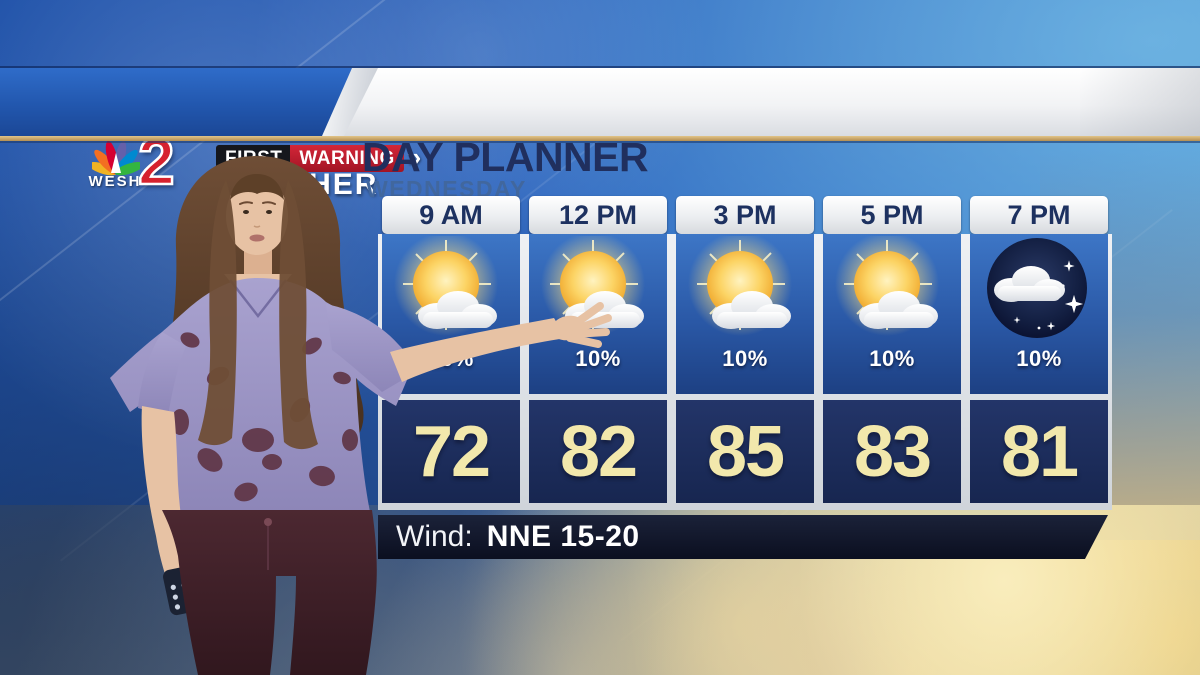 This screenshot has height=675, width=1200. I want to click on forecast-column: 10% 81, so click(1039, 368).